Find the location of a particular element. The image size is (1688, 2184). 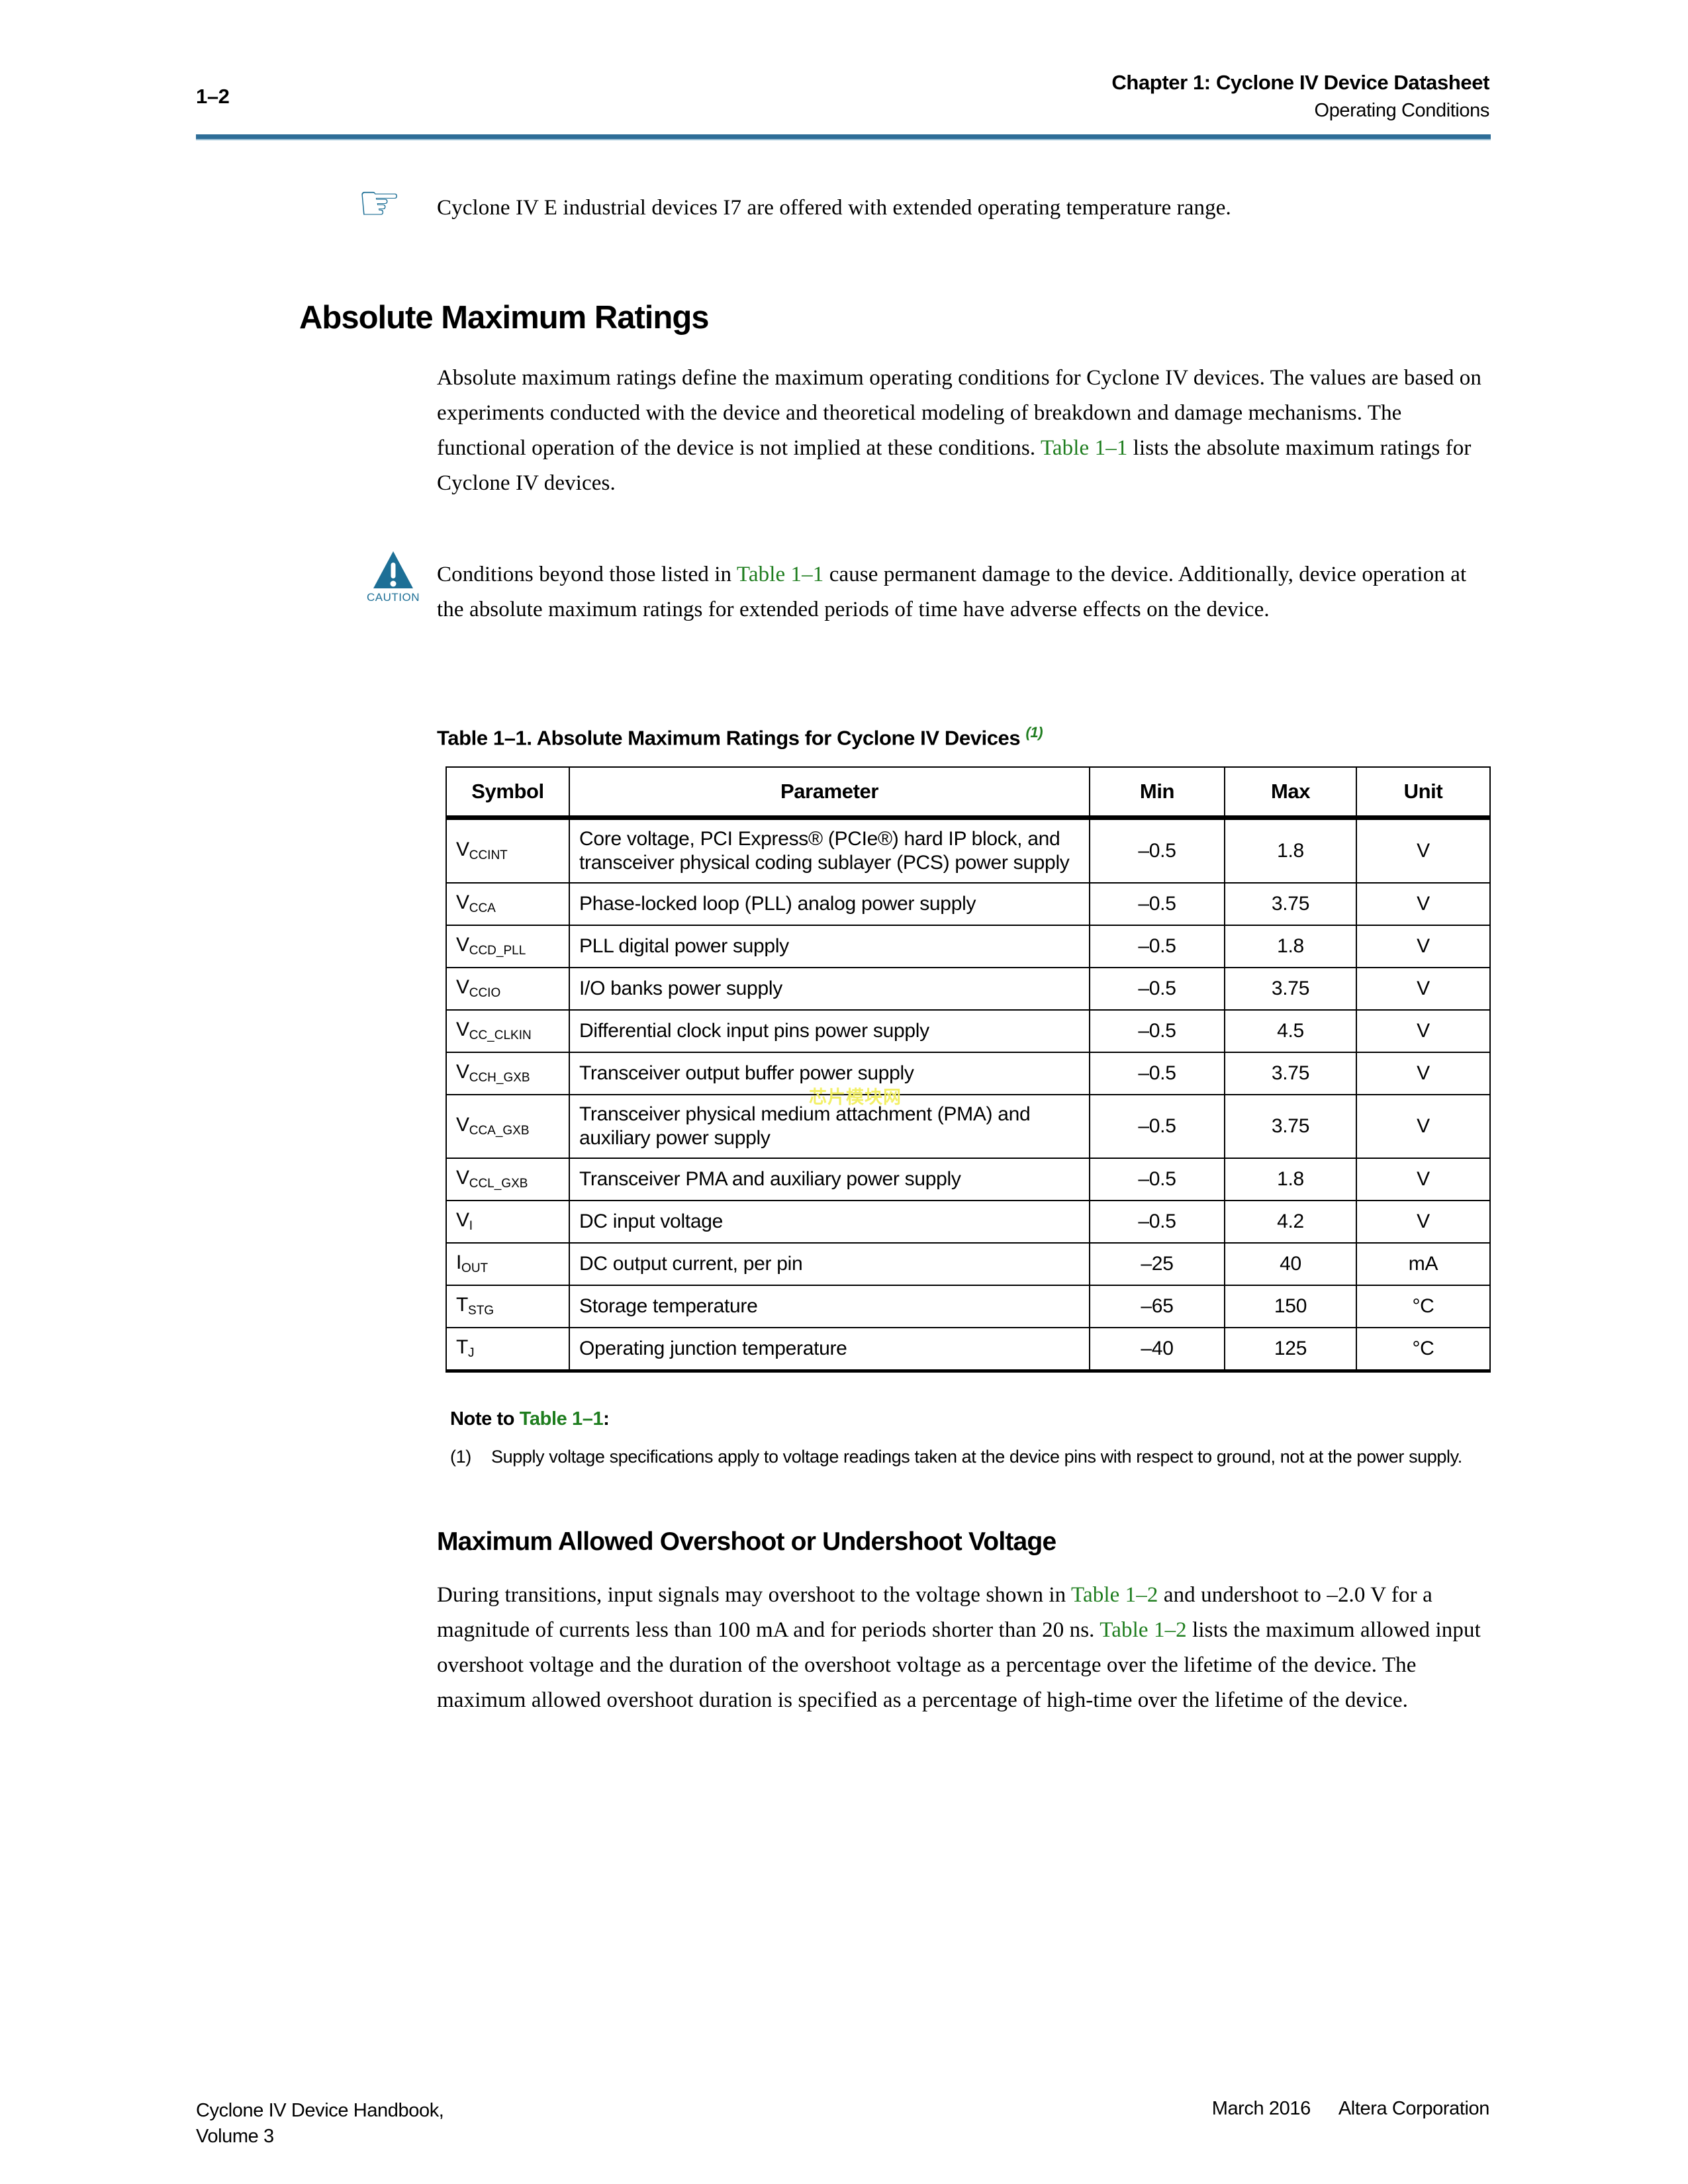

symbol-cell: IOUT is located at coordinates (507, 1264).